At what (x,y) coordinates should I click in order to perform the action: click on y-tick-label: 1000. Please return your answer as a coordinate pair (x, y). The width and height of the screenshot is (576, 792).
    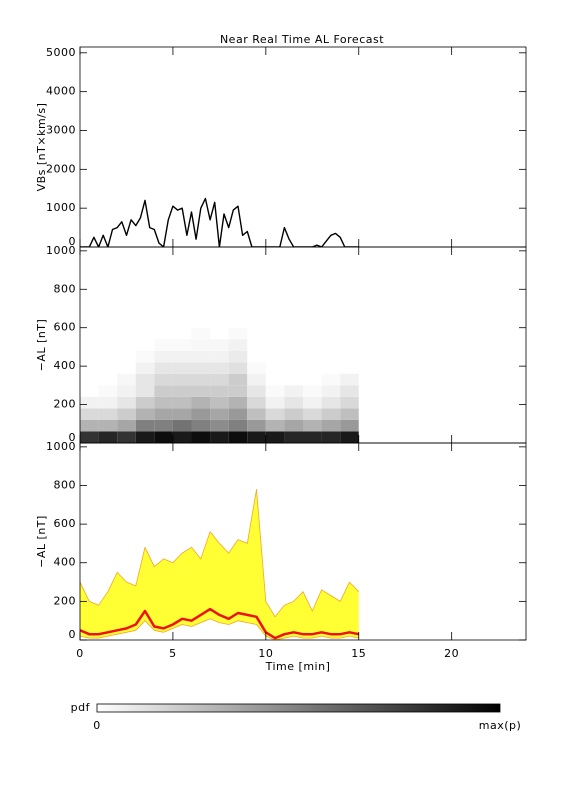
    Looking at the image, I should click on (61, 446).